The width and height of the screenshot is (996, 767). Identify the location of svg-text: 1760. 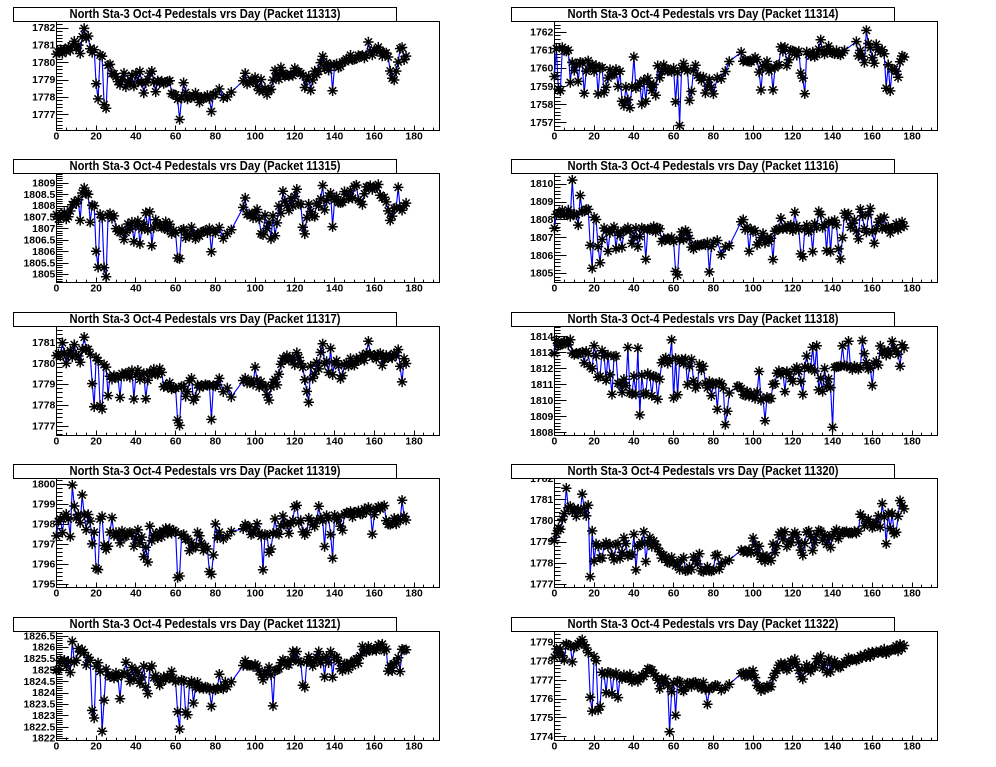
(541, 69).